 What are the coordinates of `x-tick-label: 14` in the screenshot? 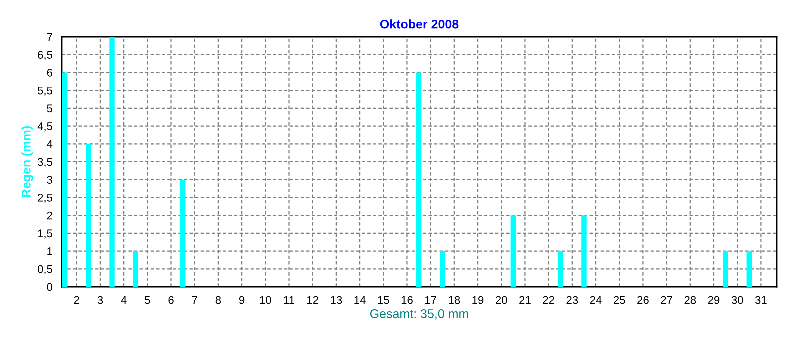 It's located at (360, 300).